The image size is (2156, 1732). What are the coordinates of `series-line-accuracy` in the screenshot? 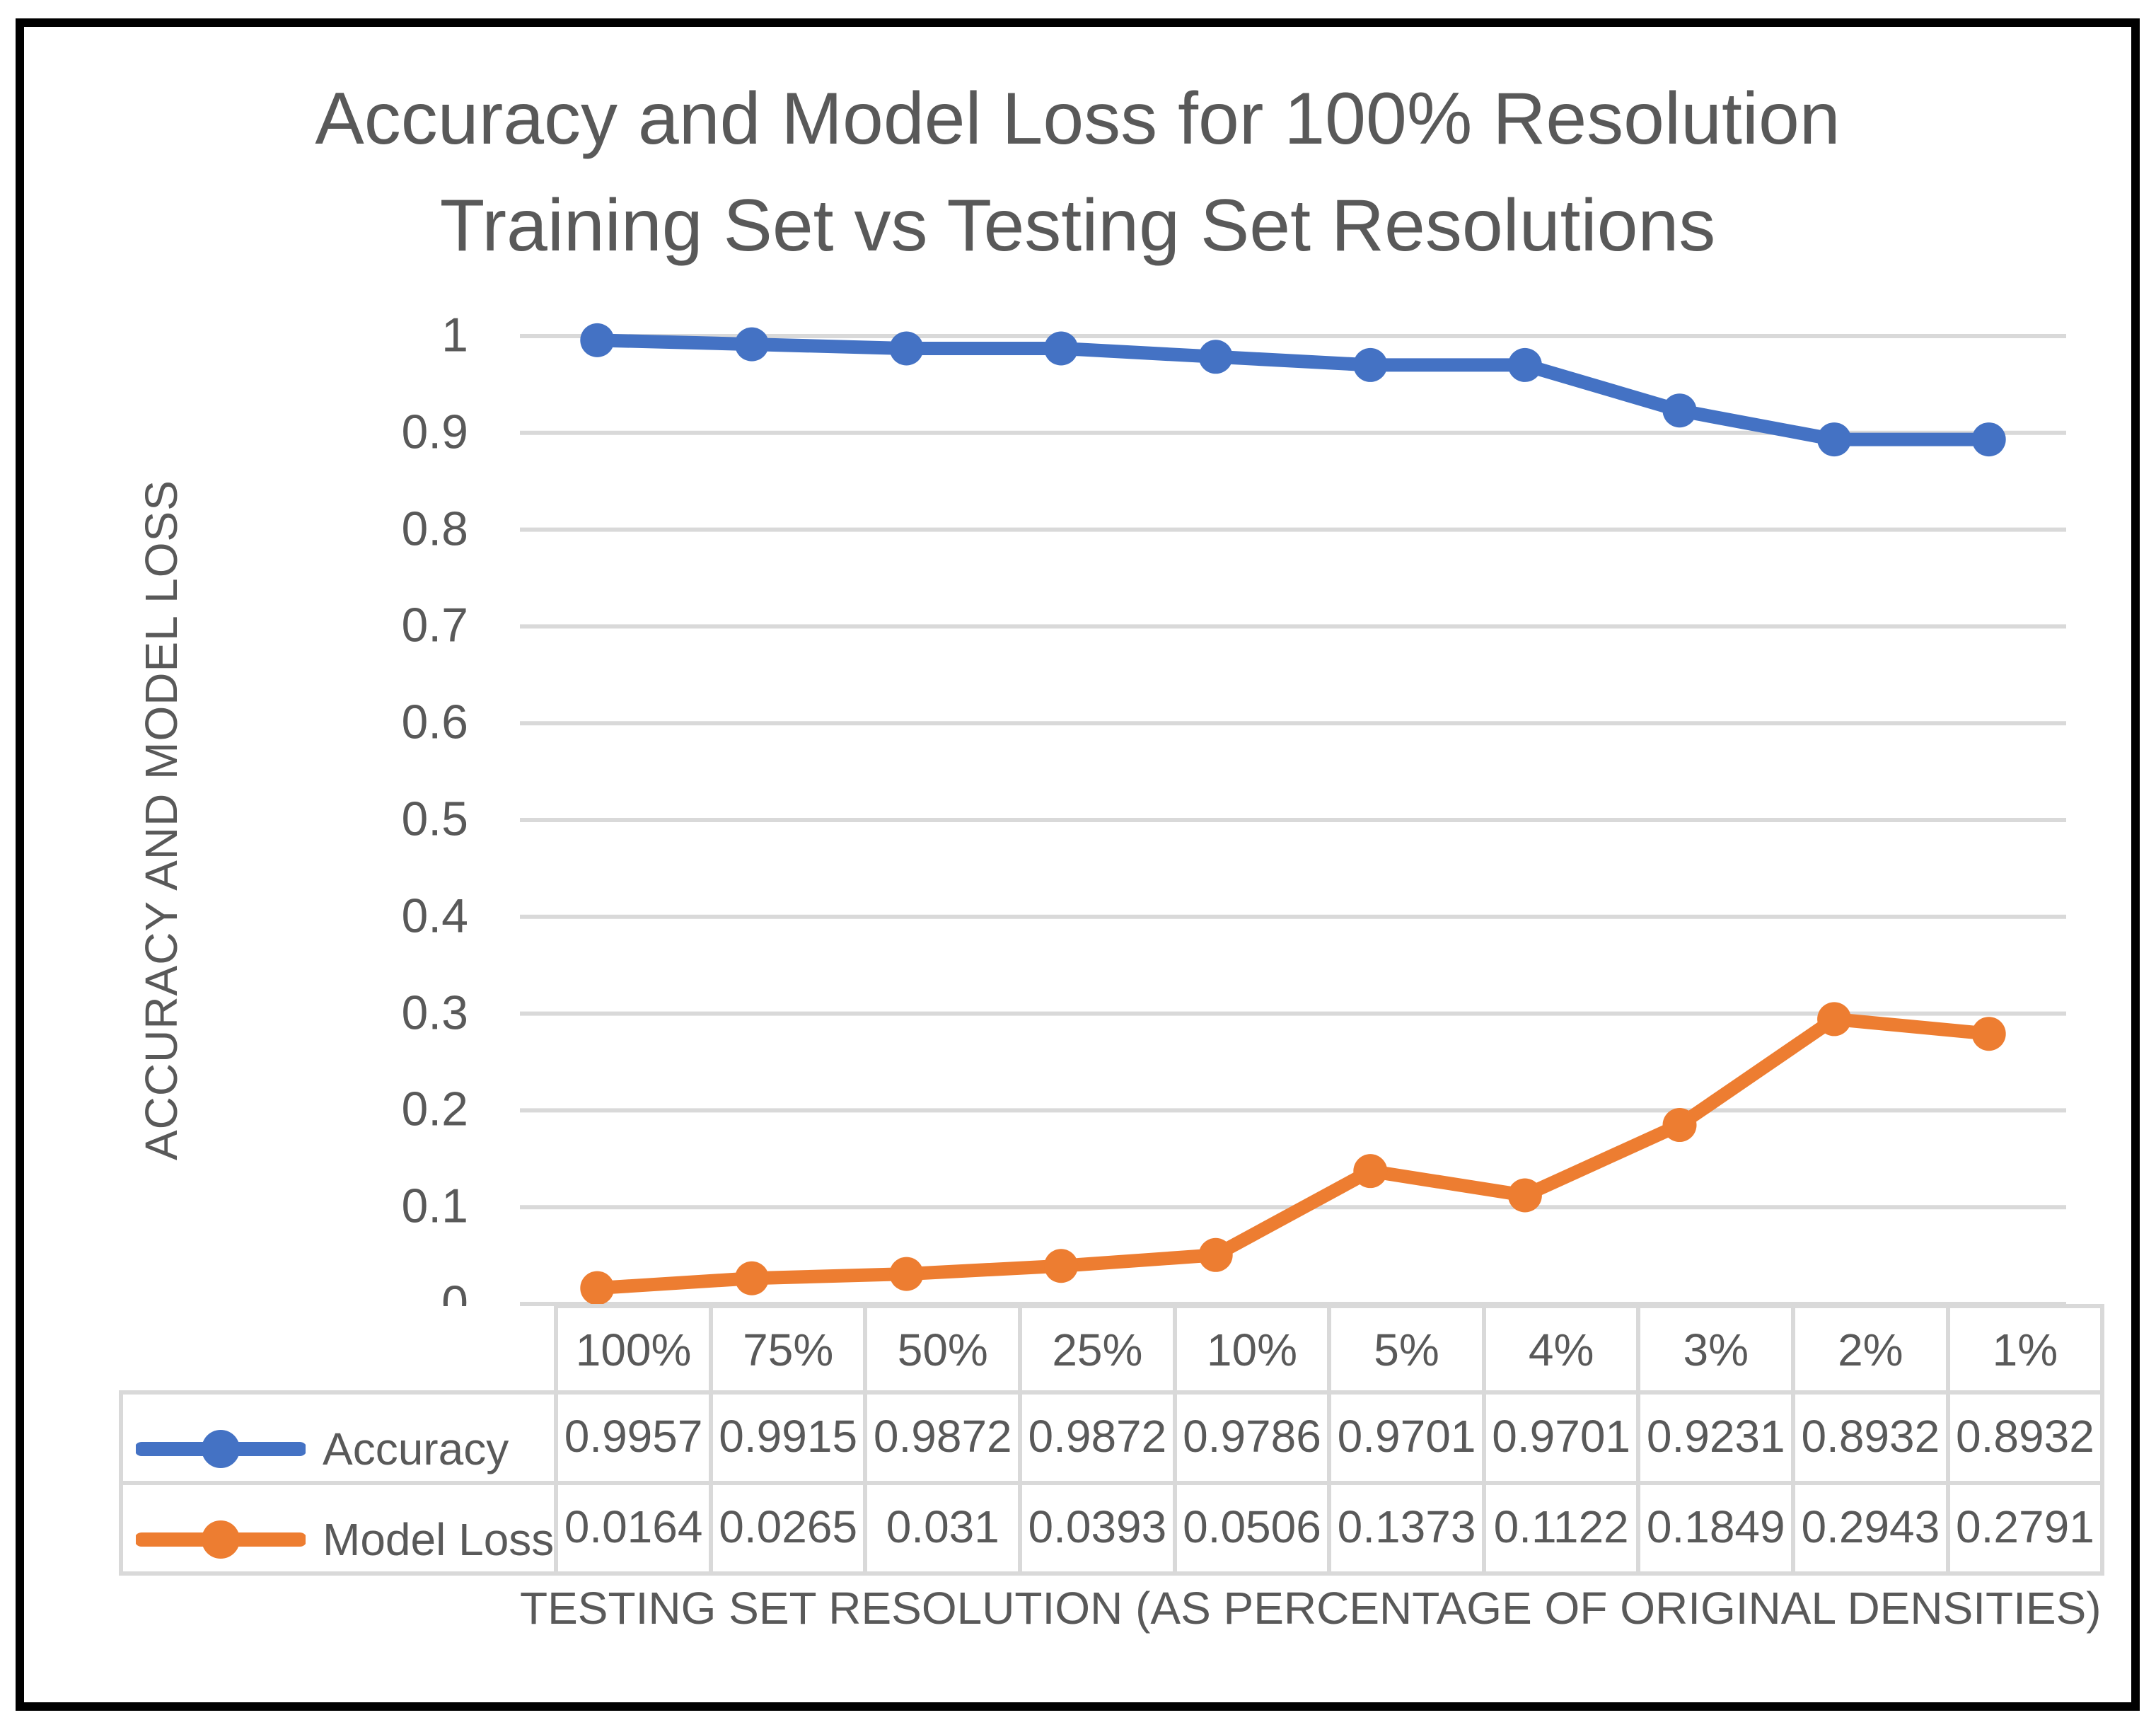 It's located at (1293, 390).